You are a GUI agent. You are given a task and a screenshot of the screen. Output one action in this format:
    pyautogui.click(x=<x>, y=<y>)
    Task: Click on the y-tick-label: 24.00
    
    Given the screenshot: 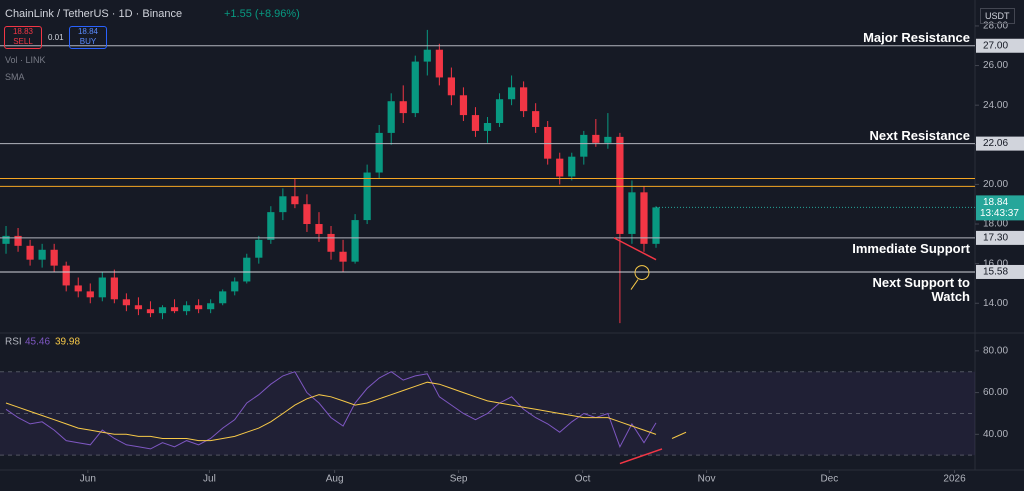 What is the action you would take?
    pyautogui.click(x=995, y=105)
    